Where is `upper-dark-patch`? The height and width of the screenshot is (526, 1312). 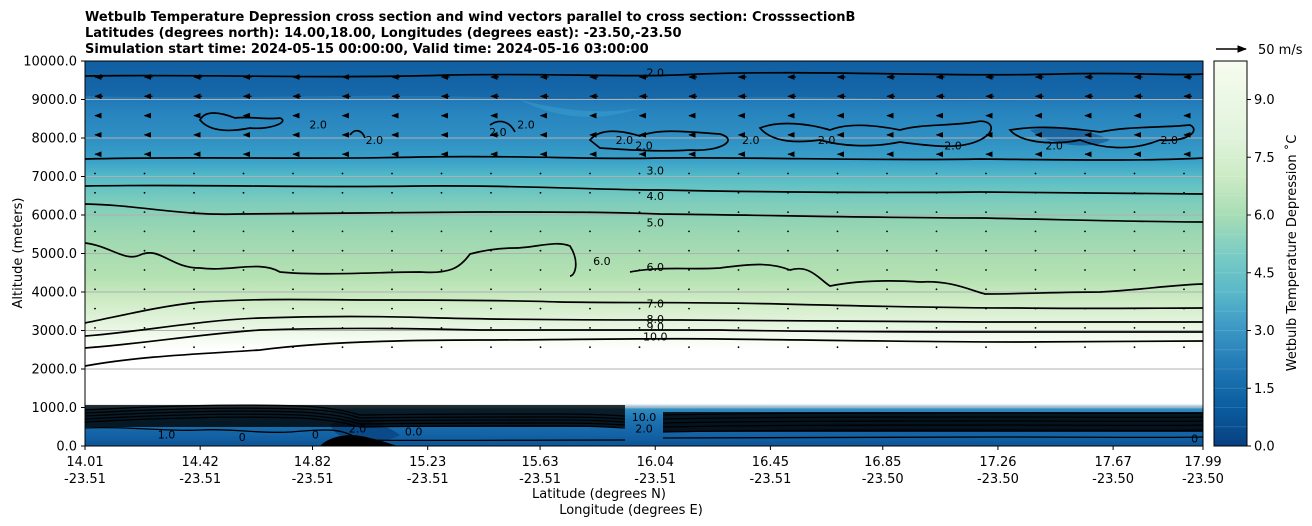
upper-dark-patch is located at coordinates (1070, 137).